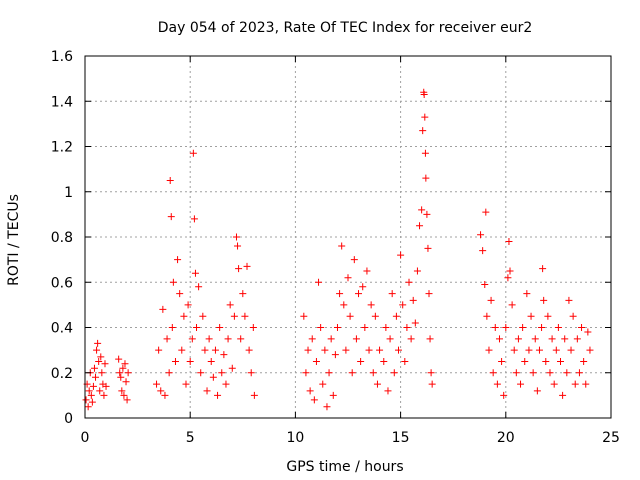  Describe the element at coordinates (62, 329) in the screenshot. I see `y-tick-label: 0.4` at that location.